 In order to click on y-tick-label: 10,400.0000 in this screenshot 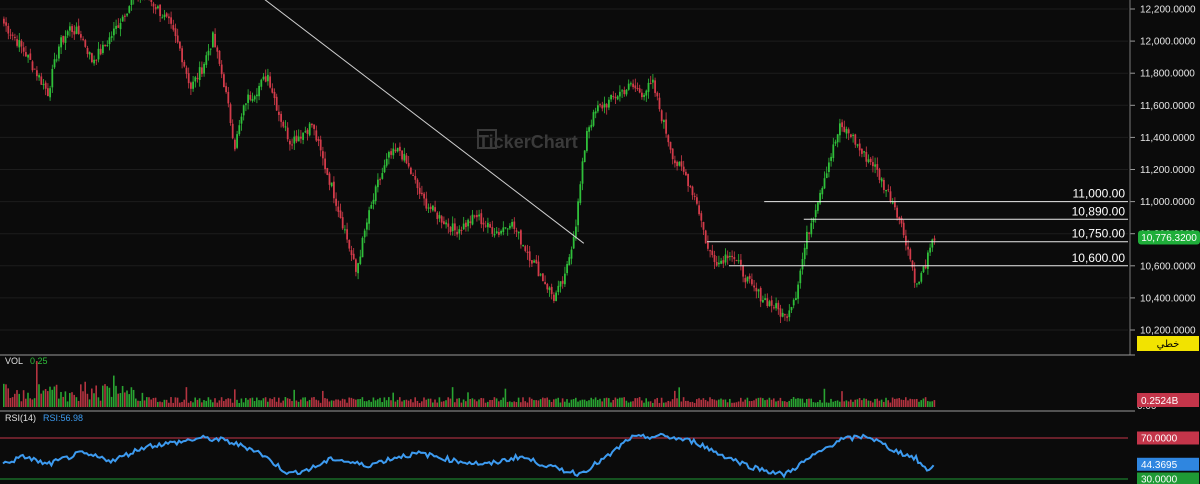, I will do `click(1168, 298)`.